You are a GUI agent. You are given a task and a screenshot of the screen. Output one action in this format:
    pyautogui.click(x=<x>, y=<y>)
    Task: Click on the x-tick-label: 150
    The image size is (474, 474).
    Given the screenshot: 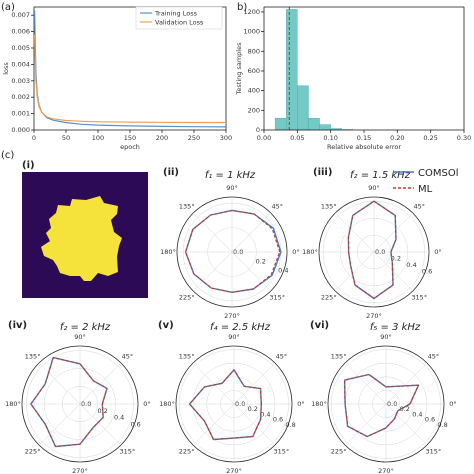 What is the action you would take?
    pyautogui.click(x=130, y=138)
    